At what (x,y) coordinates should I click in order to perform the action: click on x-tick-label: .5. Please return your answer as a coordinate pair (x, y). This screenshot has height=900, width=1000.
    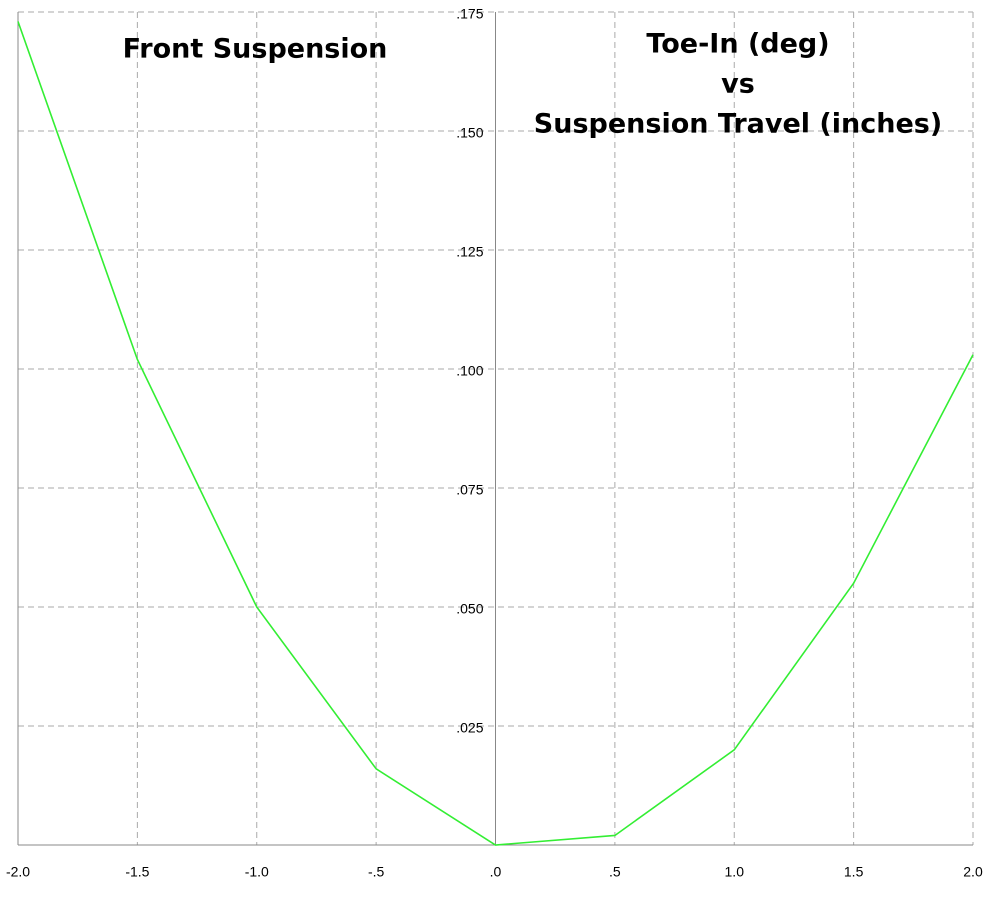
    Looking at the image, I should click on (615, 872).